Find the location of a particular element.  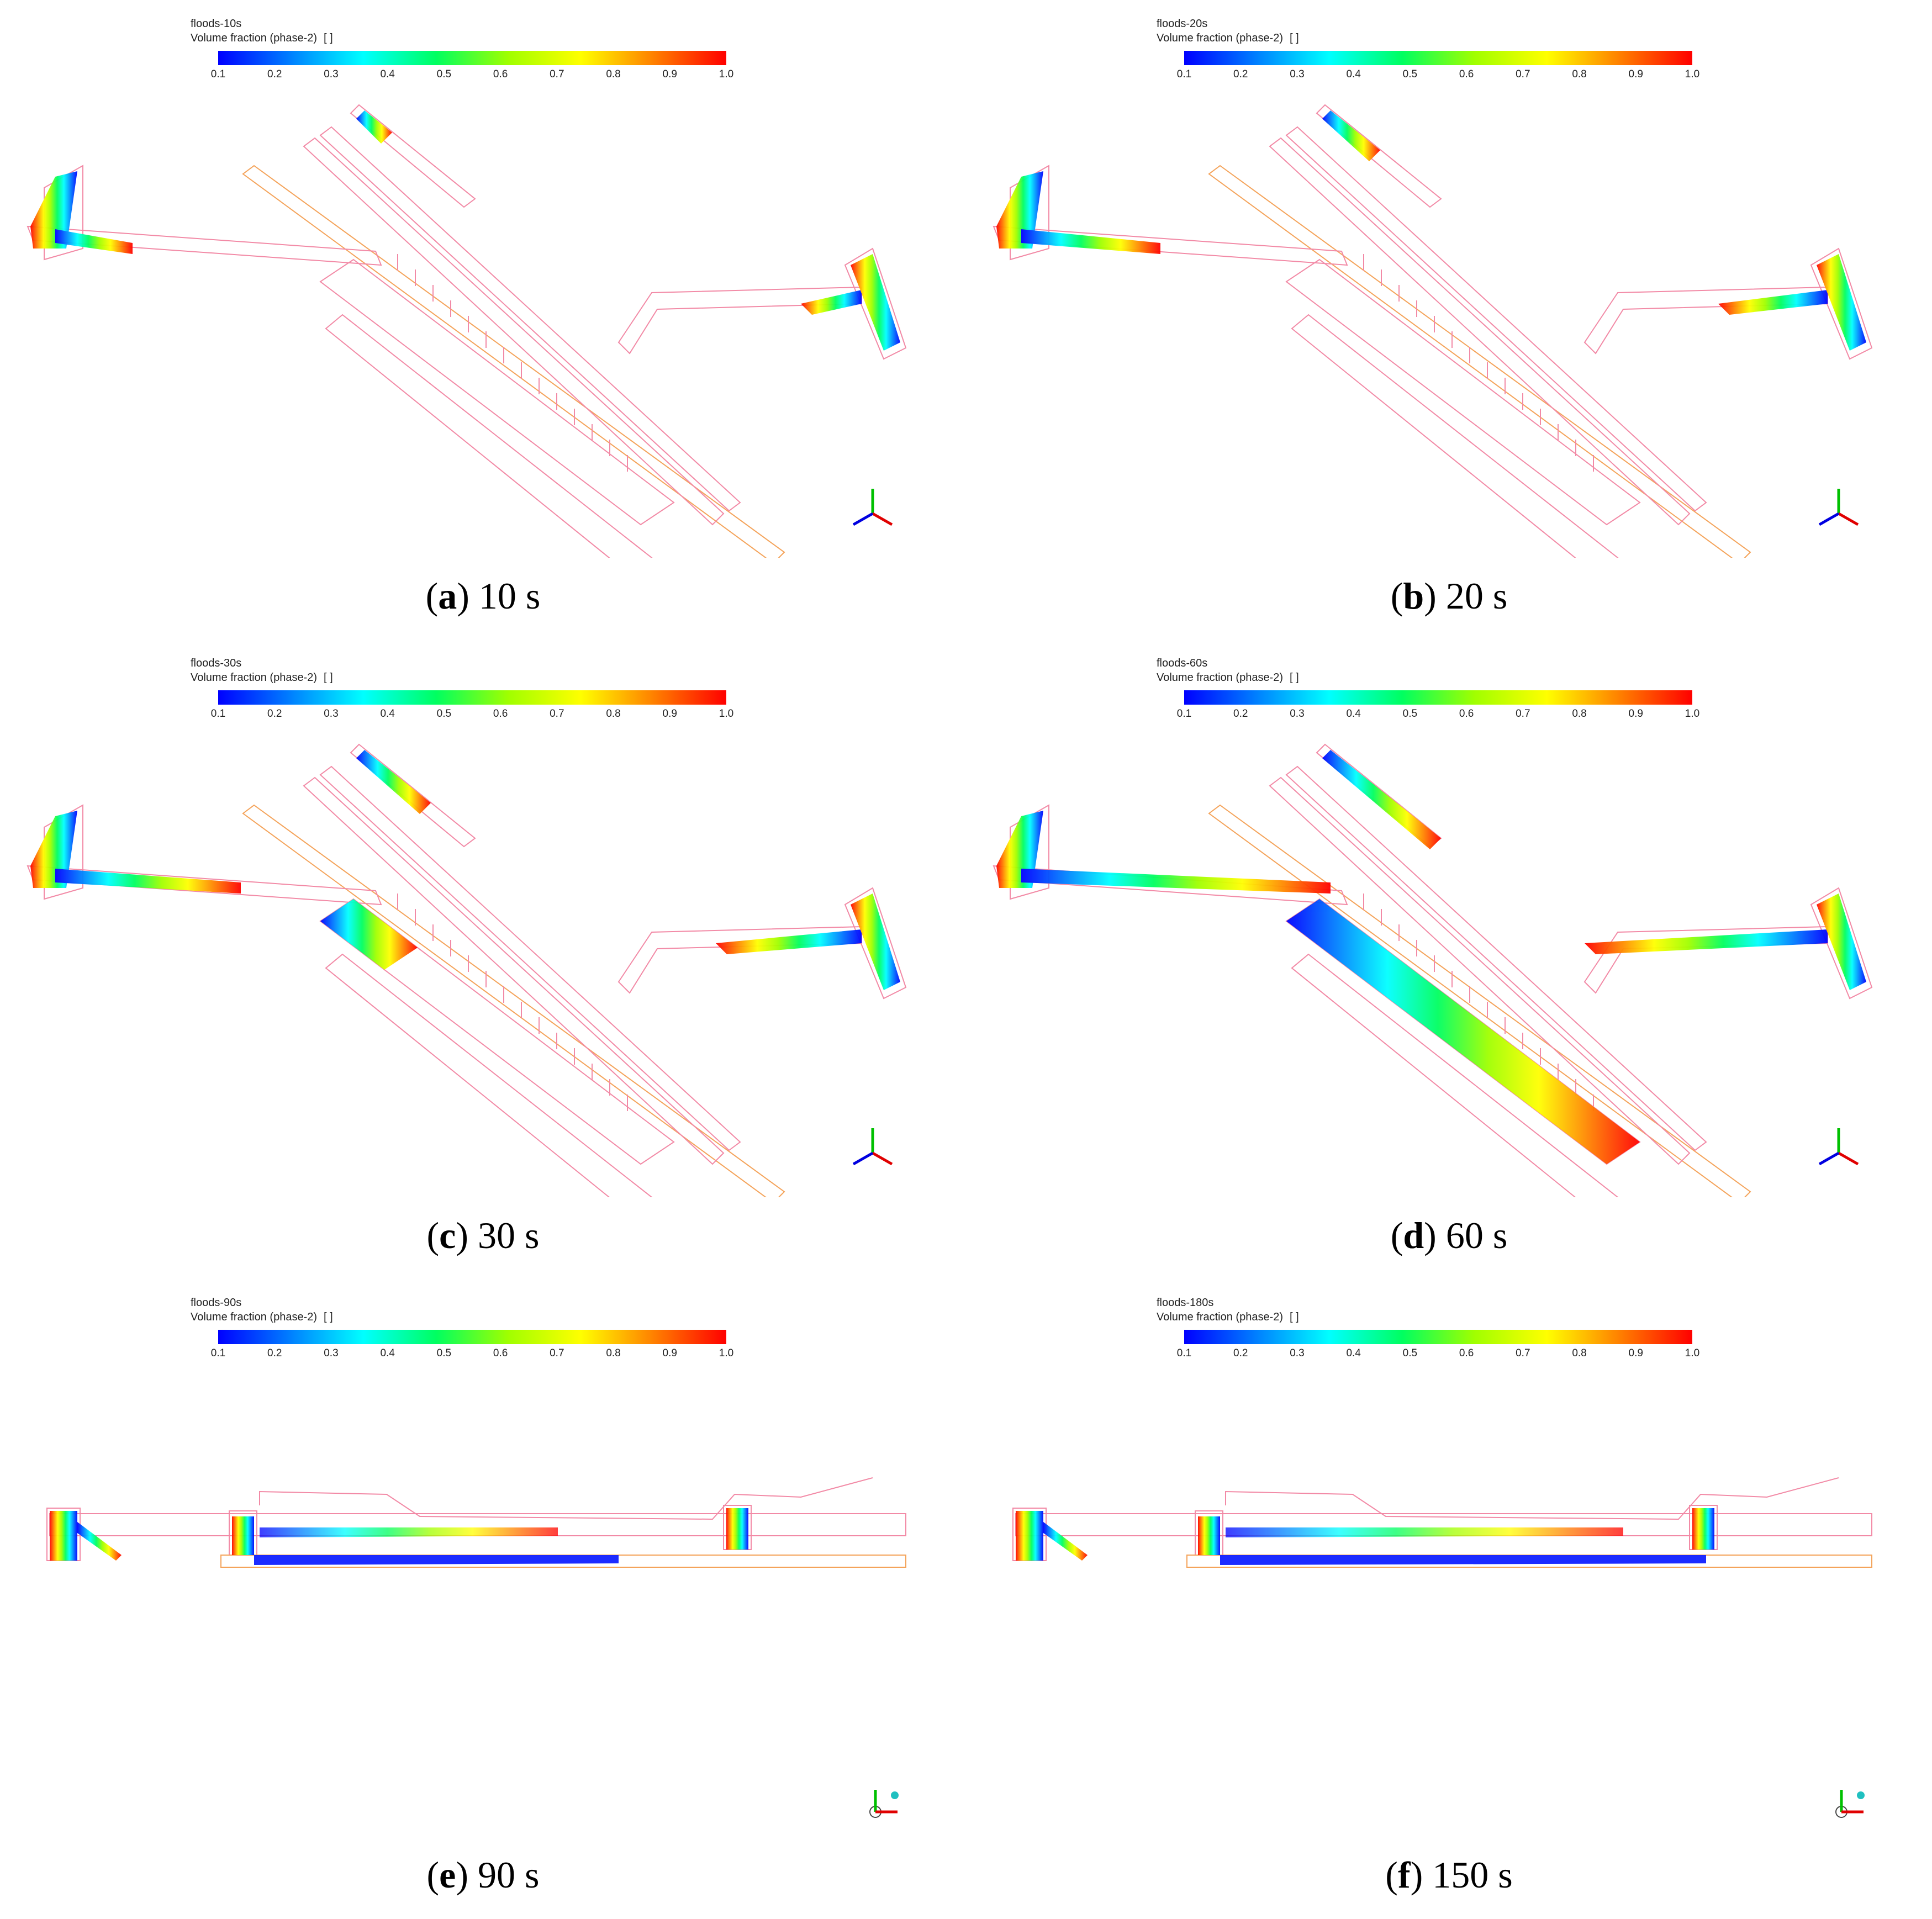

simulation-title: floods-10s is located at coordinates (216, 24).